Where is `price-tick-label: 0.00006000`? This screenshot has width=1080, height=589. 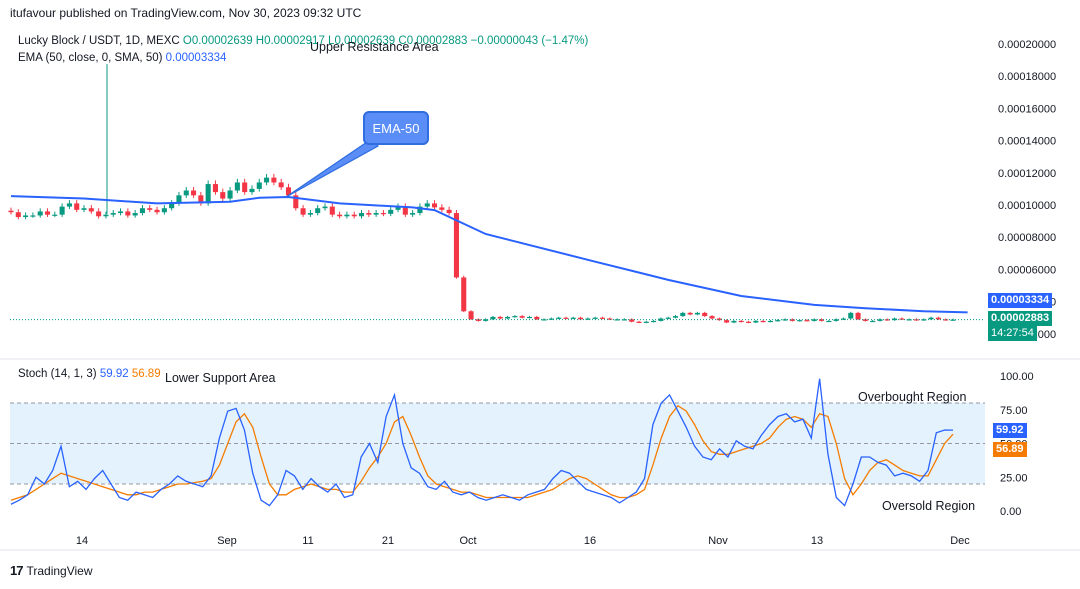
price-tick-label: 0.00006000 is located at coordinates (1027, 270).